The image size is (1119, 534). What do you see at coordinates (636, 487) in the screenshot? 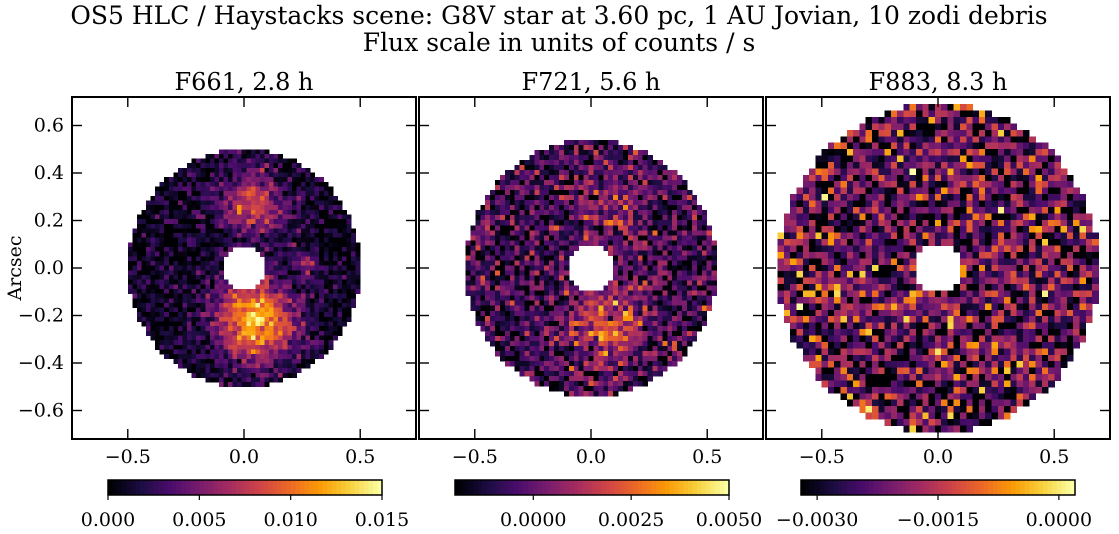
I see `colorbar-swatch` at bounding box center [636, 487].